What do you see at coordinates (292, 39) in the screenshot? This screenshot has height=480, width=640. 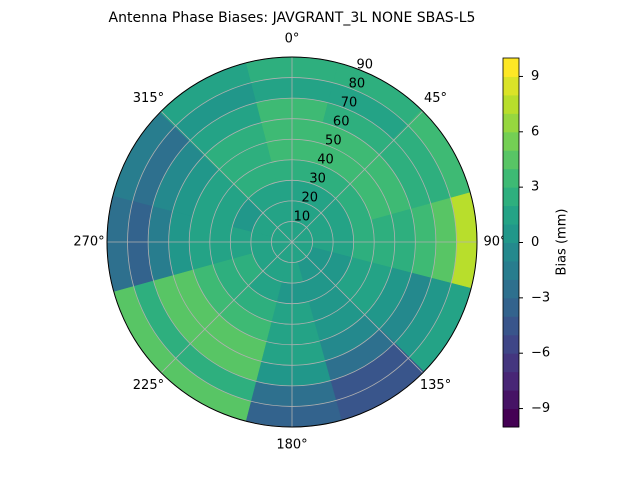 I see `theta-tick-label: 0°` at bounding box center [292, 39].